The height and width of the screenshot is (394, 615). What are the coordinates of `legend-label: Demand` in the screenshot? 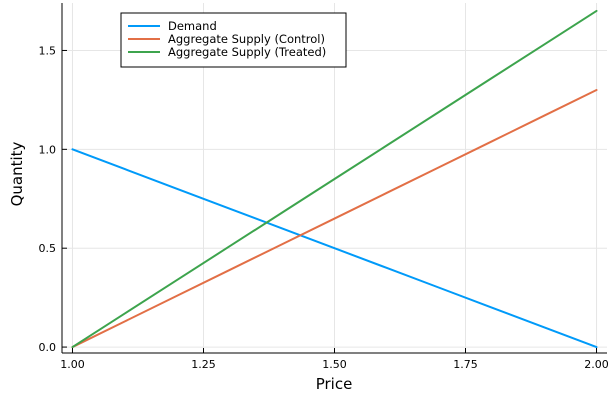 It's located at (192, 26).